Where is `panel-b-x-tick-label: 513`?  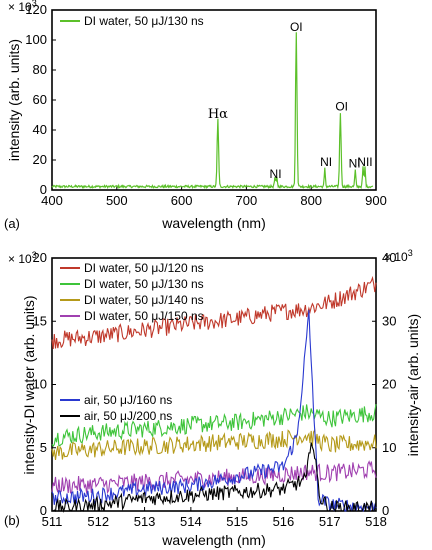 panel-b-x-tick-label: 513 is located at coordinates (145, 521).